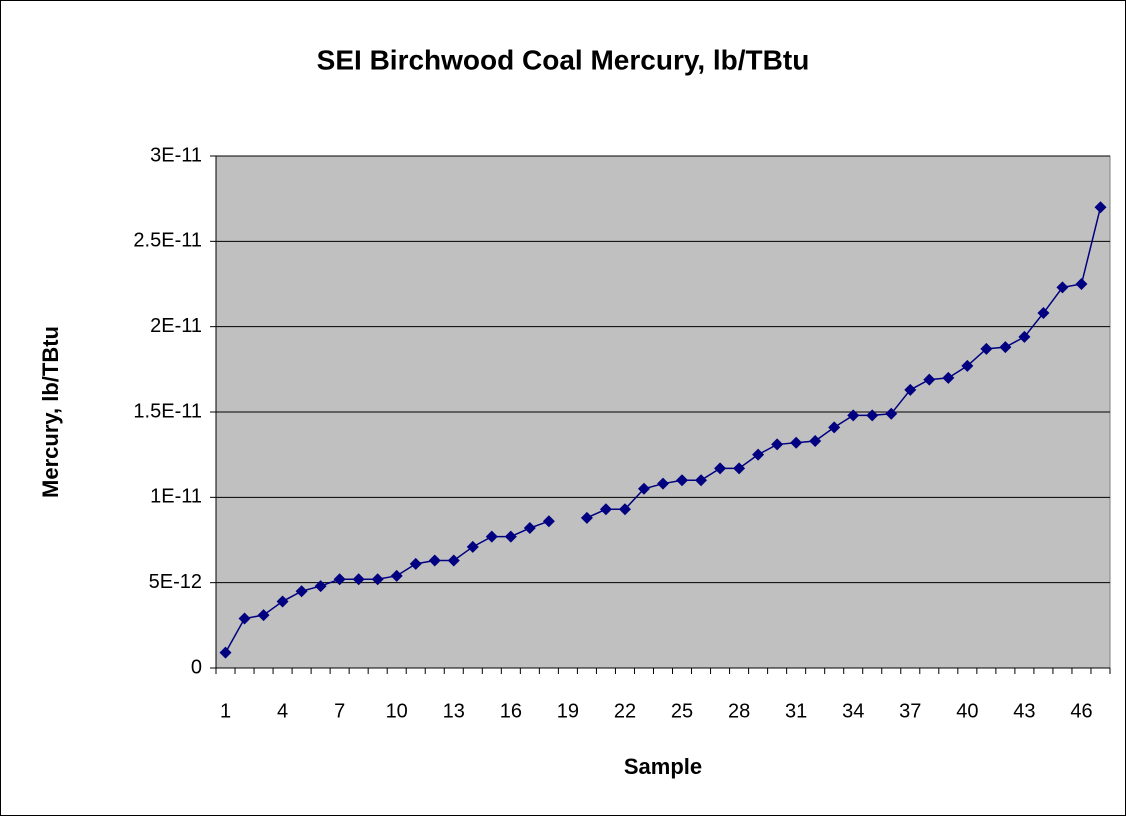 This screenshot has width=1126, height=816. What do you see at coordinates (282, 711) in the screenshot?
I see `x-tick-label: 4` at bounding box center [282, 711].